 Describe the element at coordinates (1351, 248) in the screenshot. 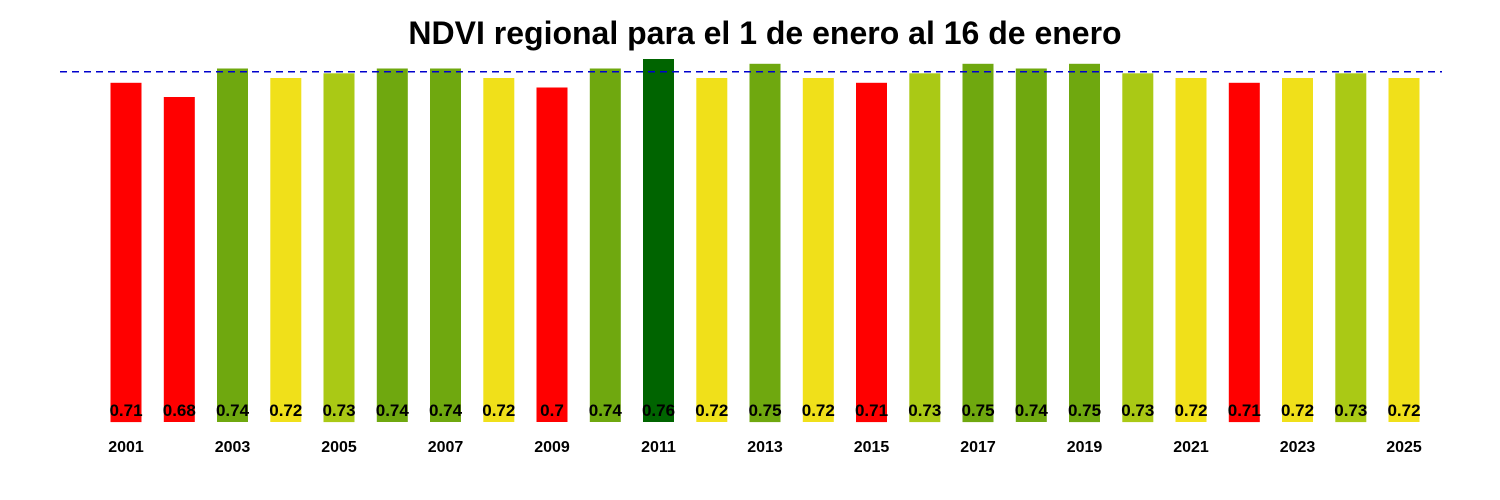

I see `bar-2024` at that location.